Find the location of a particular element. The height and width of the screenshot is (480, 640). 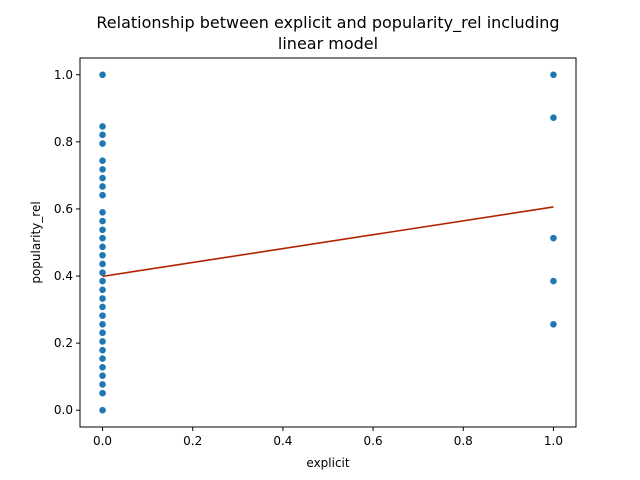

x-tick-label: 0.0 is located at coordinates (102, 441).